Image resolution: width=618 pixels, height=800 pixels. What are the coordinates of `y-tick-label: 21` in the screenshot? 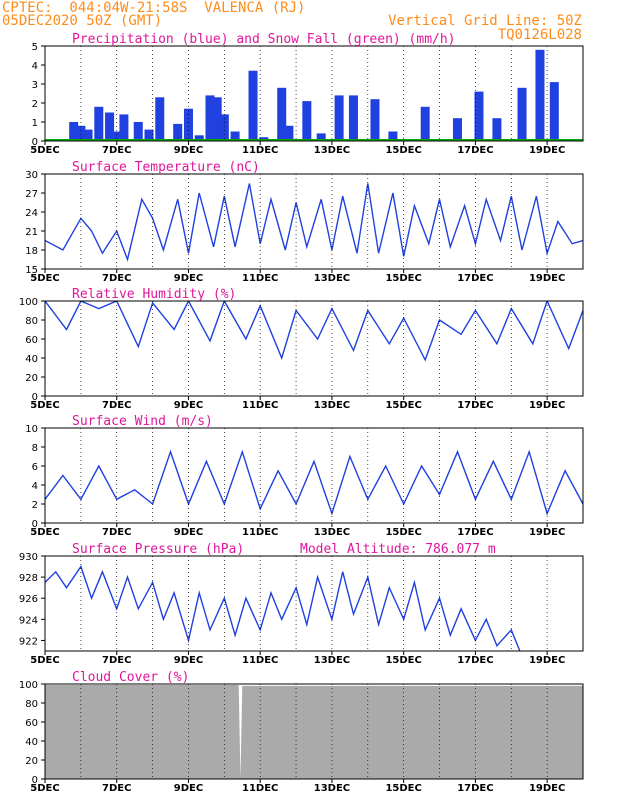 It's located at (31, 232).